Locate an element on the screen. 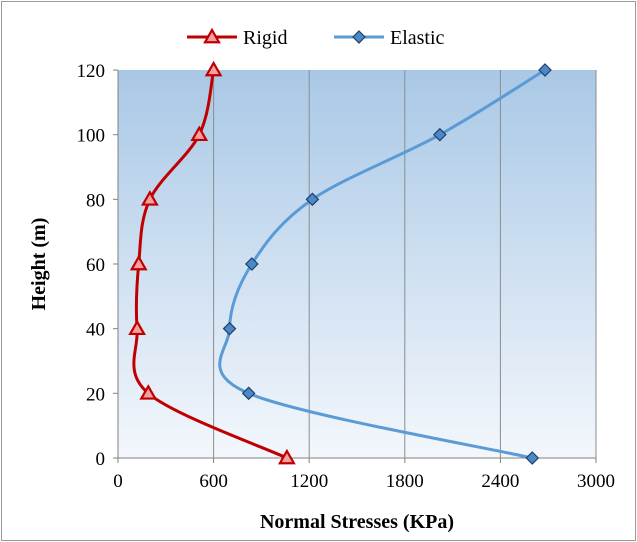  legend-label-rigid: Rigid is located at coordinates (265, 38).